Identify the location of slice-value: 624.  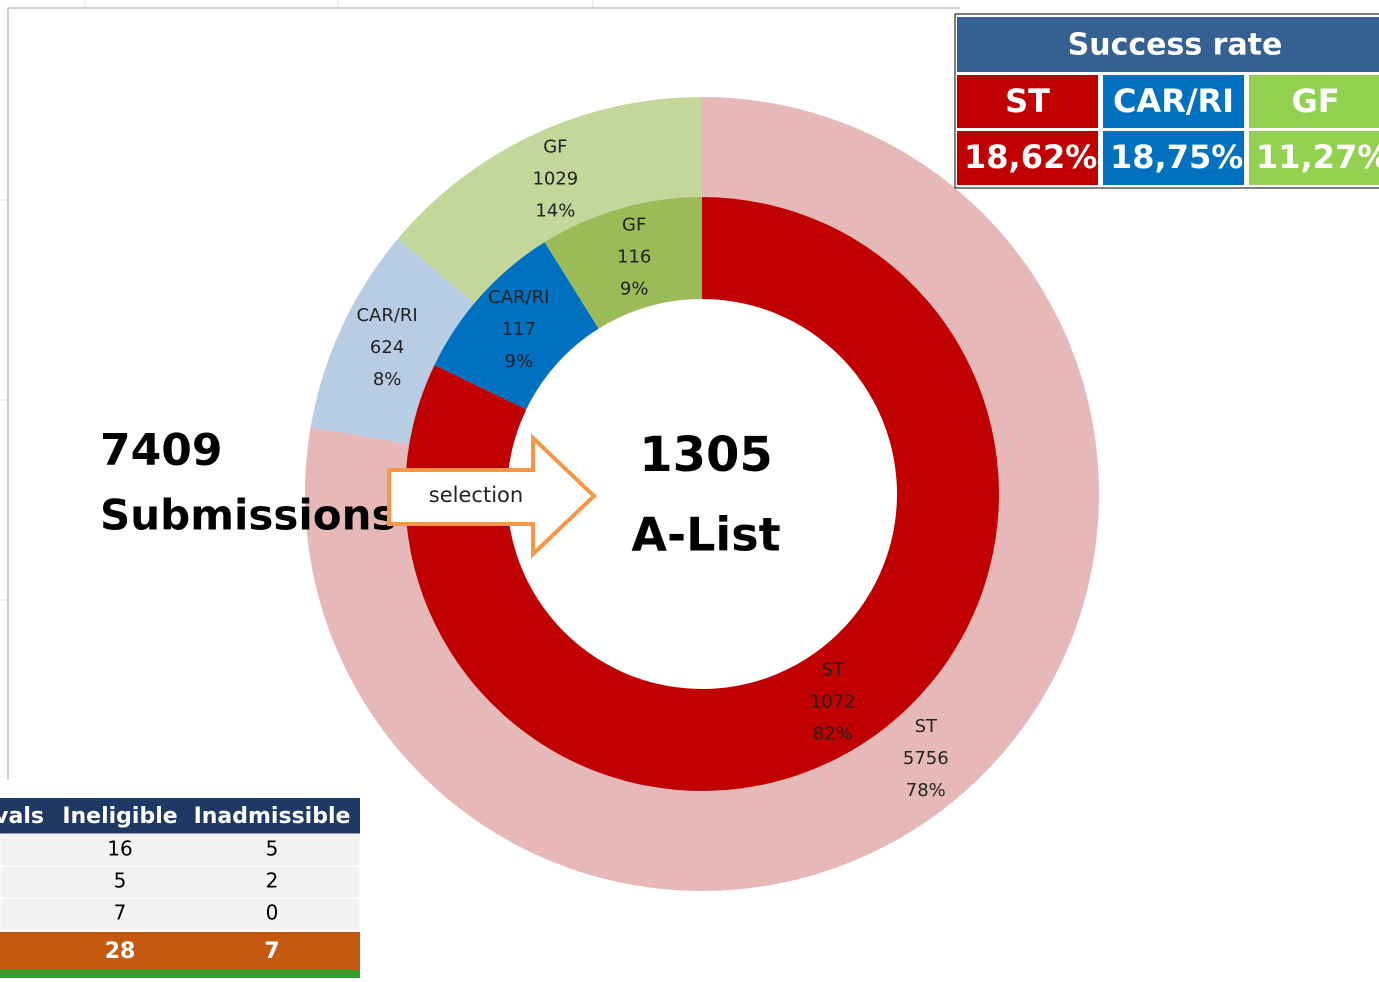
(387, 347).